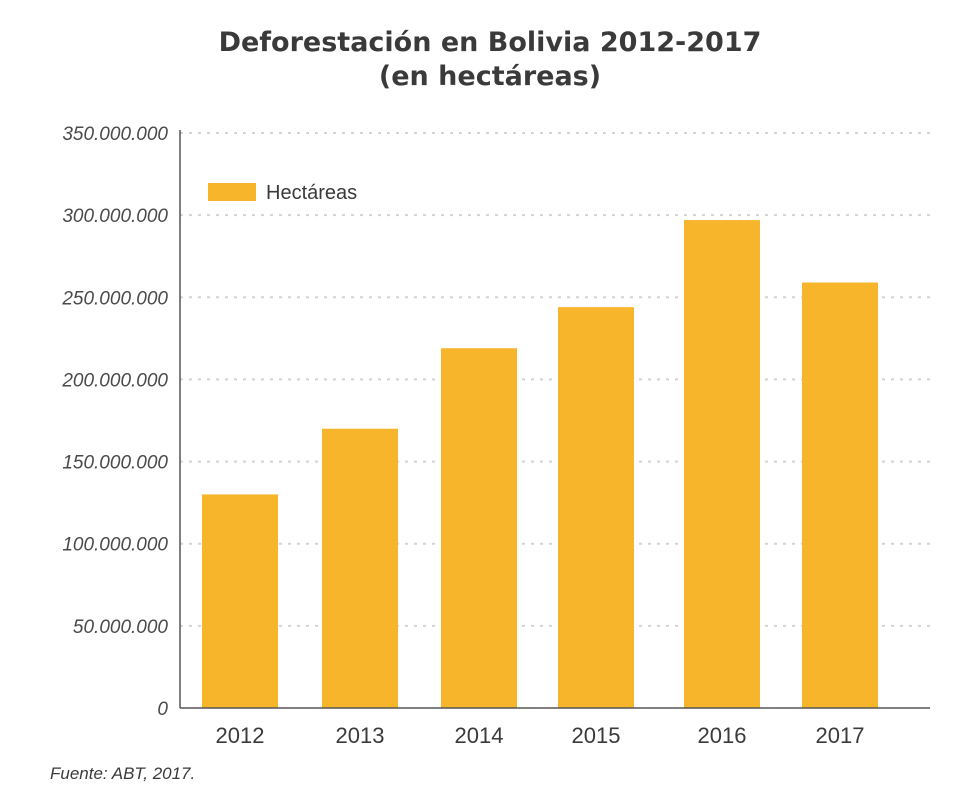  I want to click on chart-subtitle: (en hectáreas), so click(490, 76).